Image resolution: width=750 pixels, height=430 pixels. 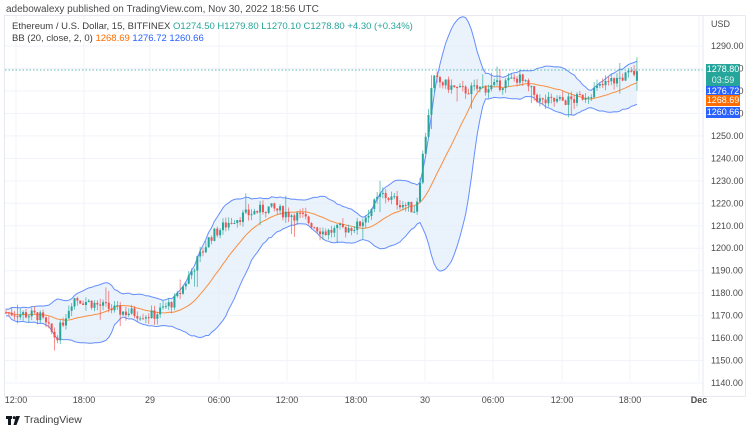 What do you see at coordinates (727, 203) in the screenshot?
I see `price-tick-label: 1220.00` at bounding box center [727, 203].